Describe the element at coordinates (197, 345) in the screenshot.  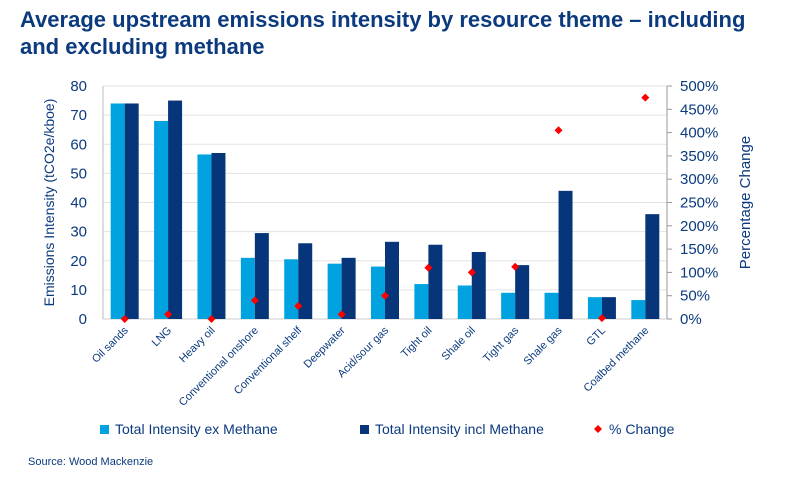
I see `x-tick-label: Heavy oil` at that location.